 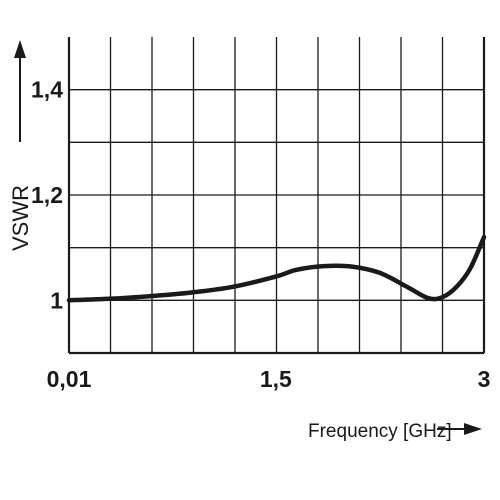 I want to click on y-axis-arrow-icon, so click(x=20, y=91).